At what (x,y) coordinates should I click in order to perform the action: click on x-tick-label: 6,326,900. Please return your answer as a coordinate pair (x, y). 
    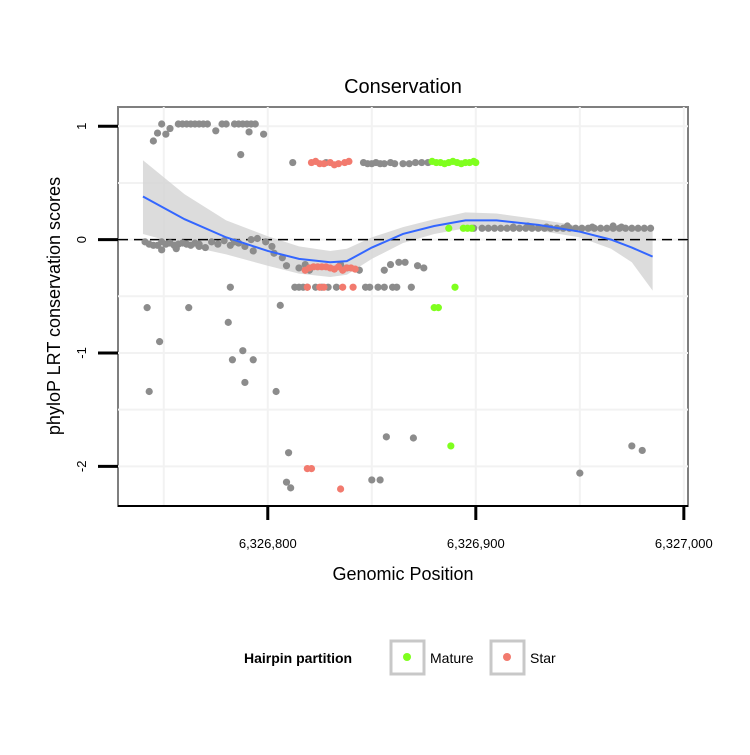
    Looking at the image, I should click on (476, 543).